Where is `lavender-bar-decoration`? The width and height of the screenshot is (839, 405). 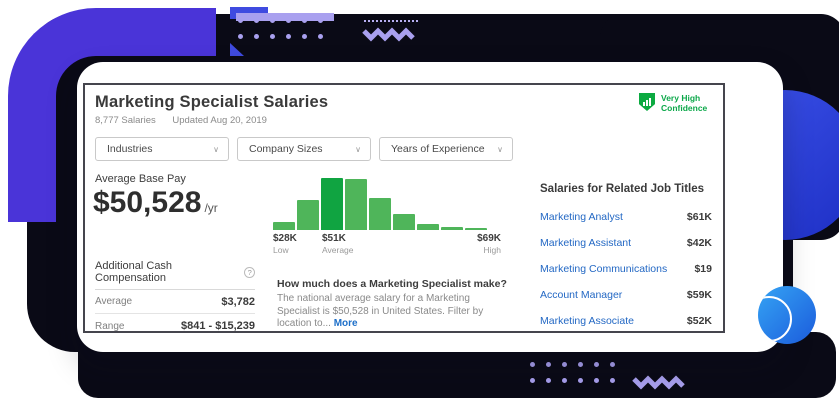
lavender-bar-decoration is located at coordinates (285, 17).